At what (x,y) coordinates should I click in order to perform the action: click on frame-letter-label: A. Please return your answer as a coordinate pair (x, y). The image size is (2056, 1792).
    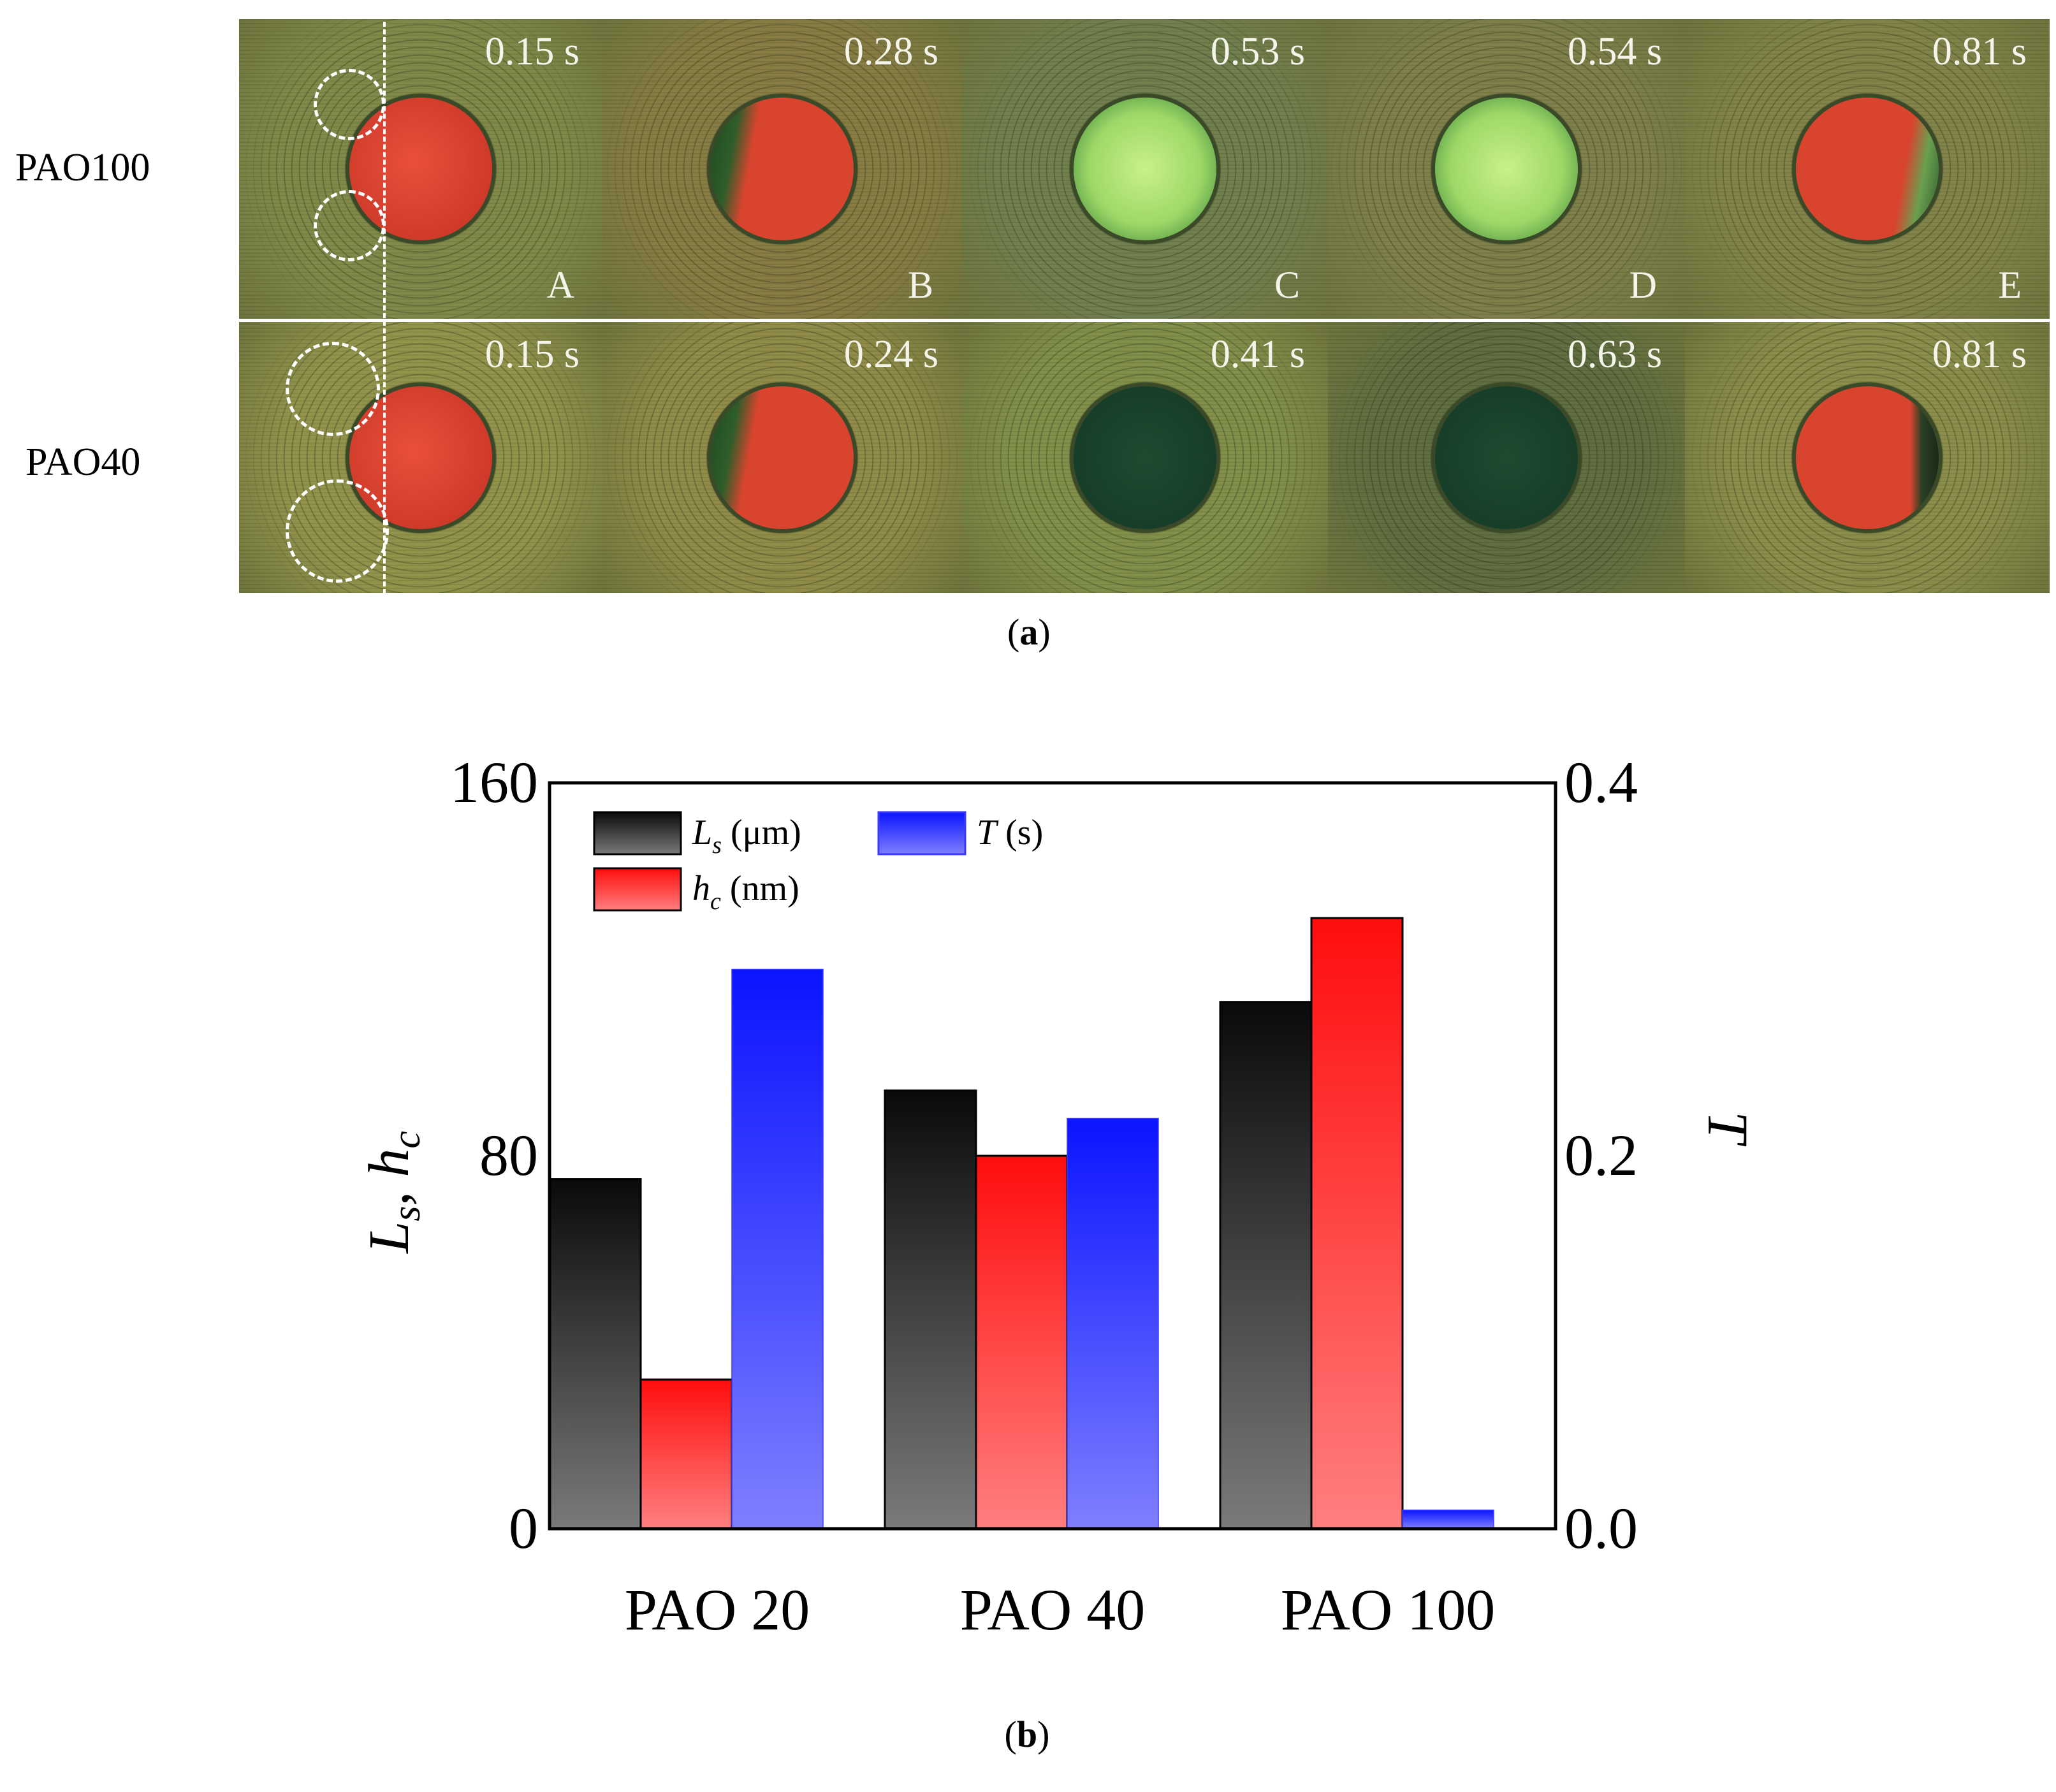
    Looking at the image, I should click on (560, 285).